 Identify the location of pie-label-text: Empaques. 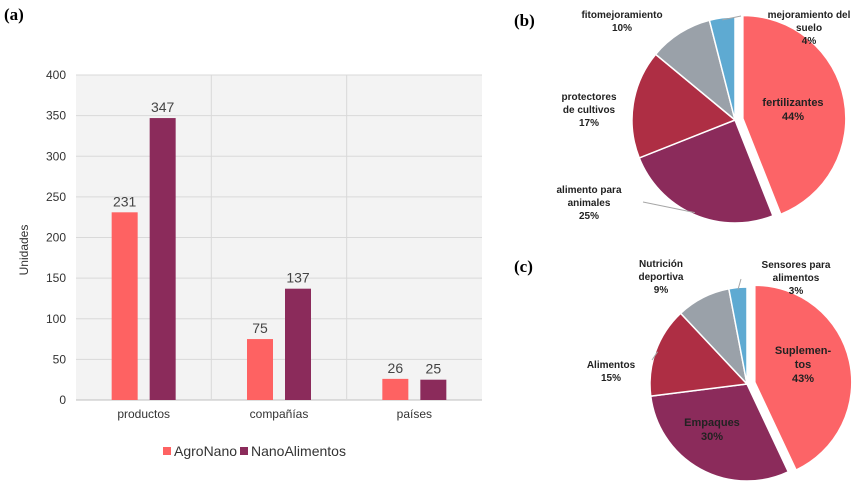
(712, 423).